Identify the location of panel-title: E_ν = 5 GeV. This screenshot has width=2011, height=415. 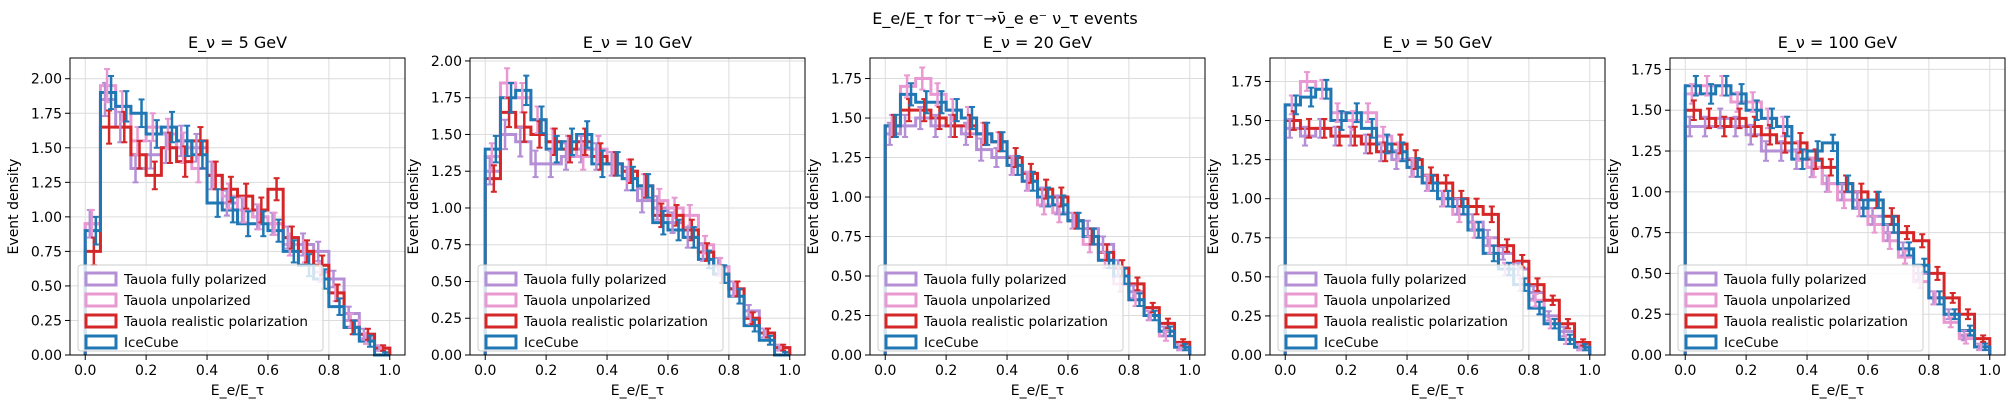
(237, 43).